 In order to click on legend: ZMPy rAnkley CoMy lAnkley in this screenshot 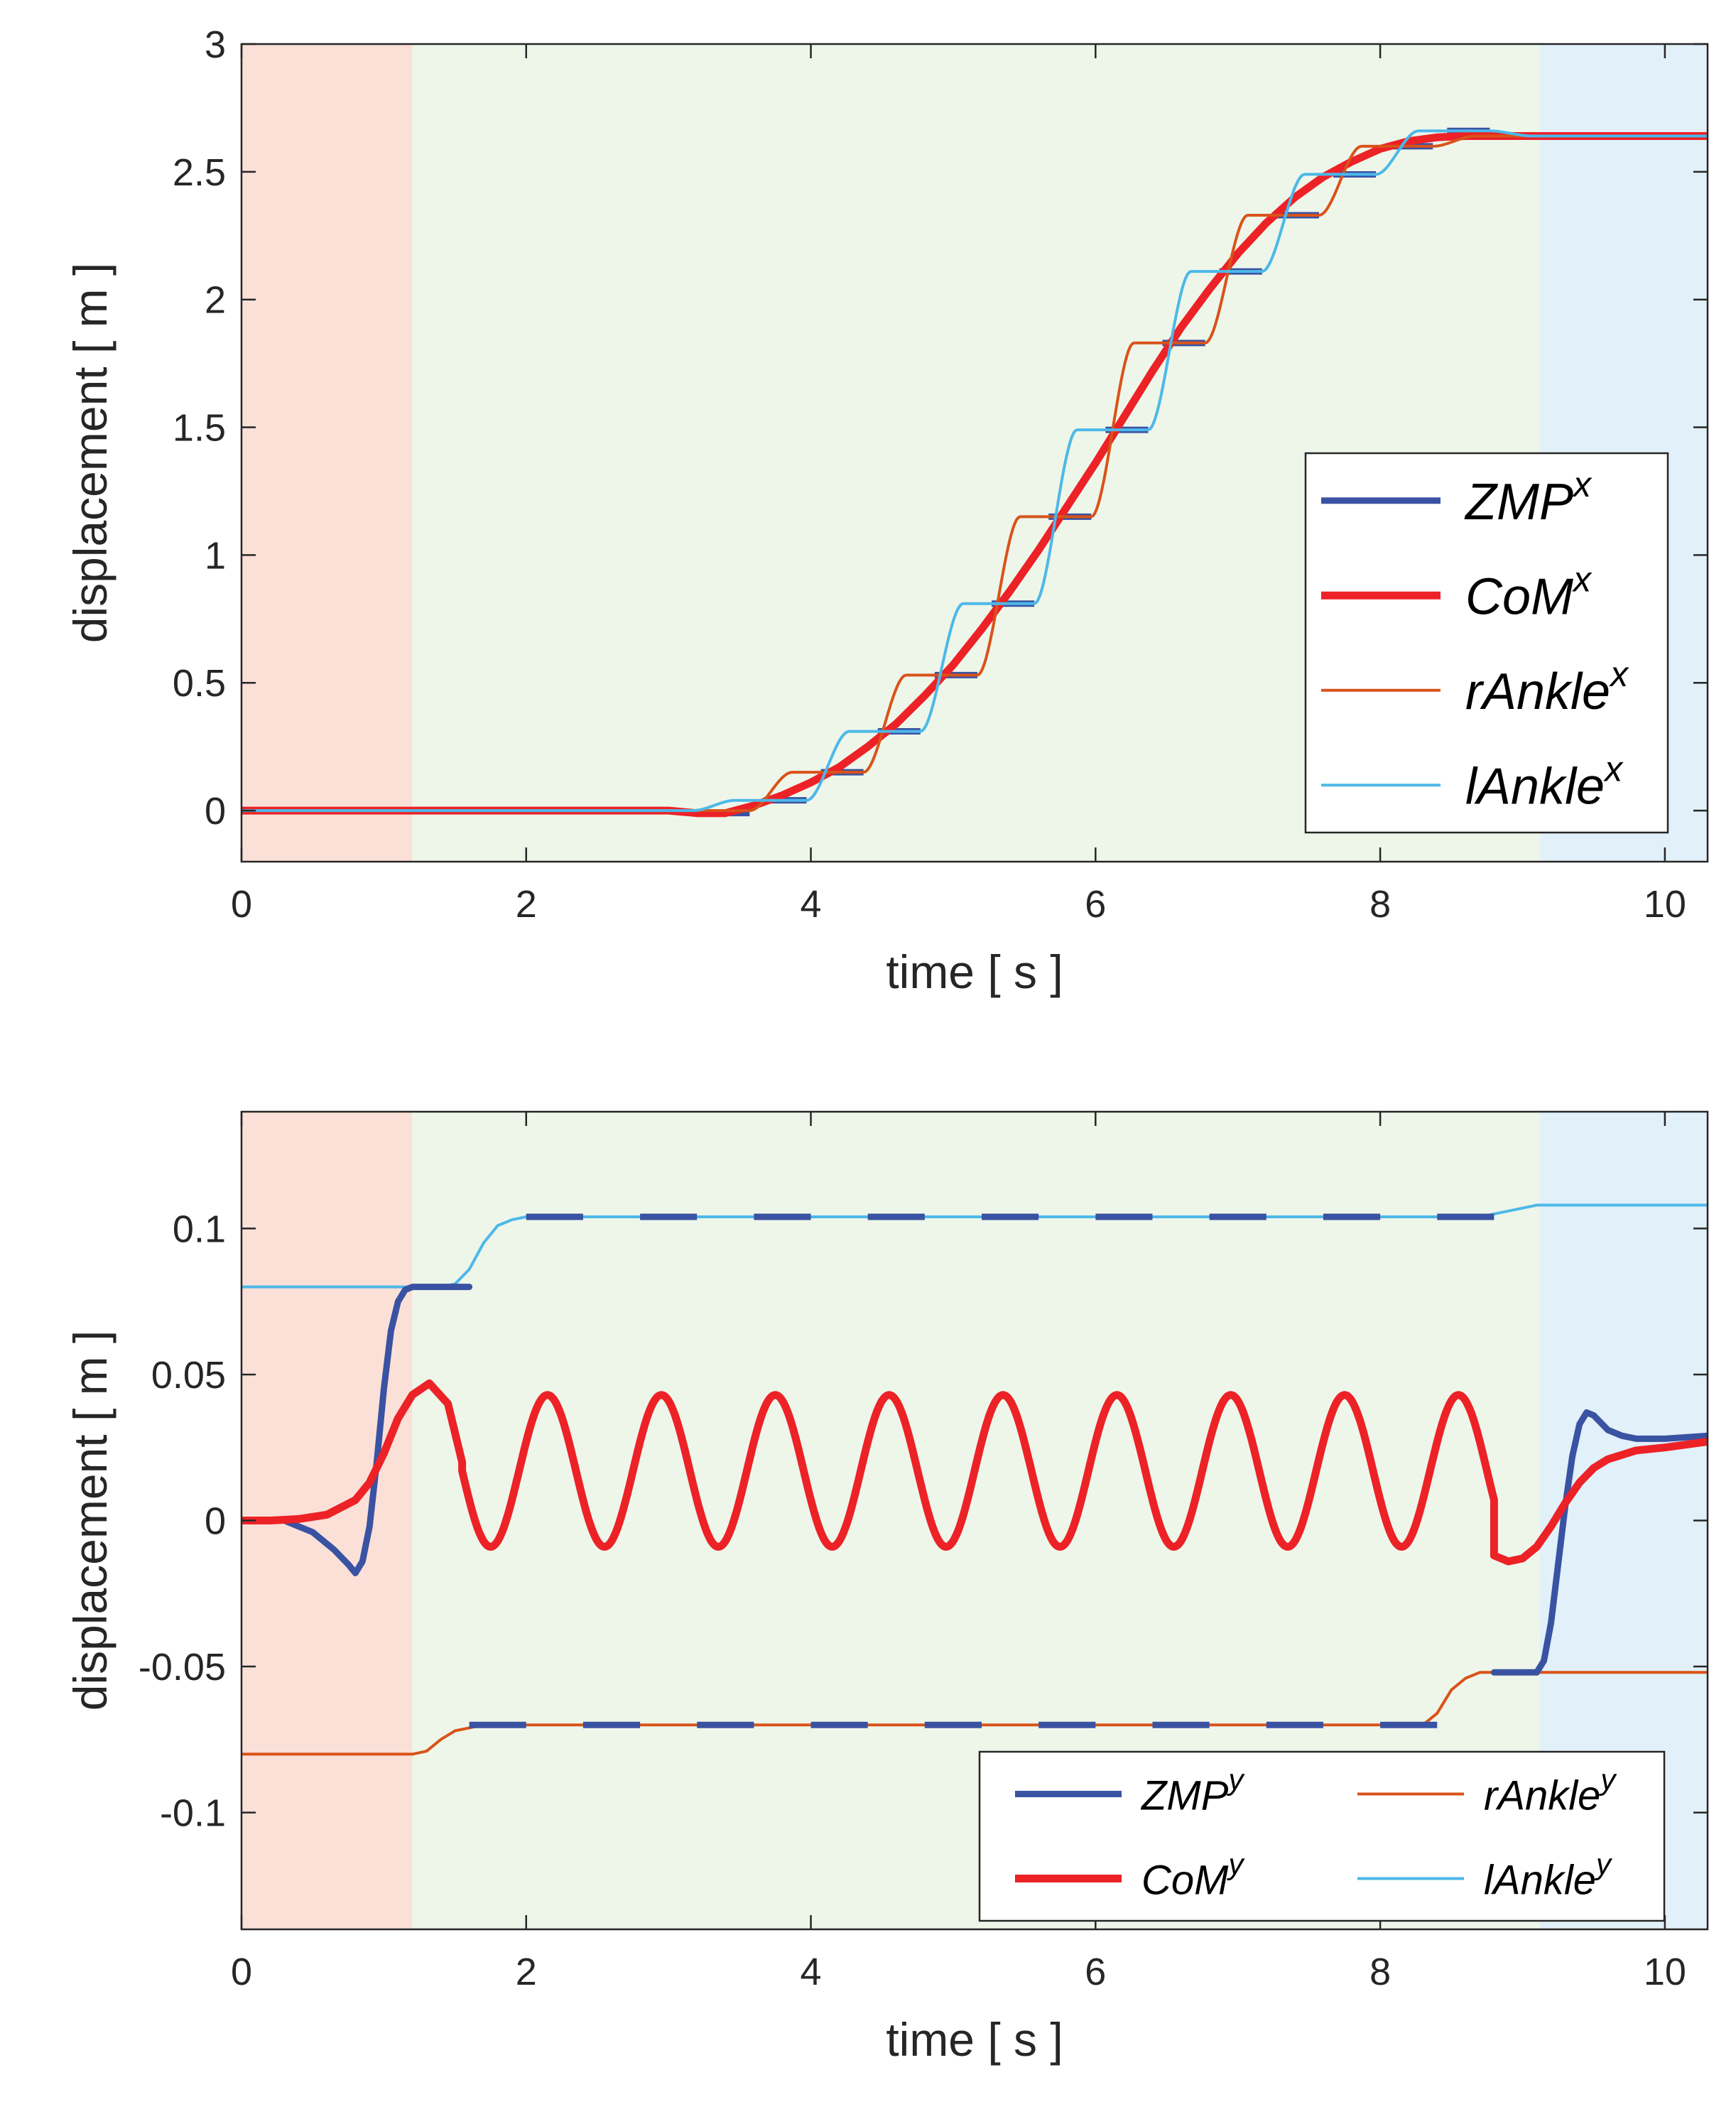, I will do `click(1322, 1836)`.